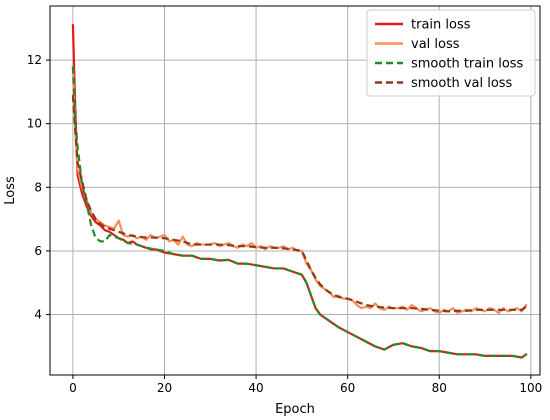  Describe the element at coordinates (467, 64) in the screenshot. I see `legend-label: smooth train loss` at that location.